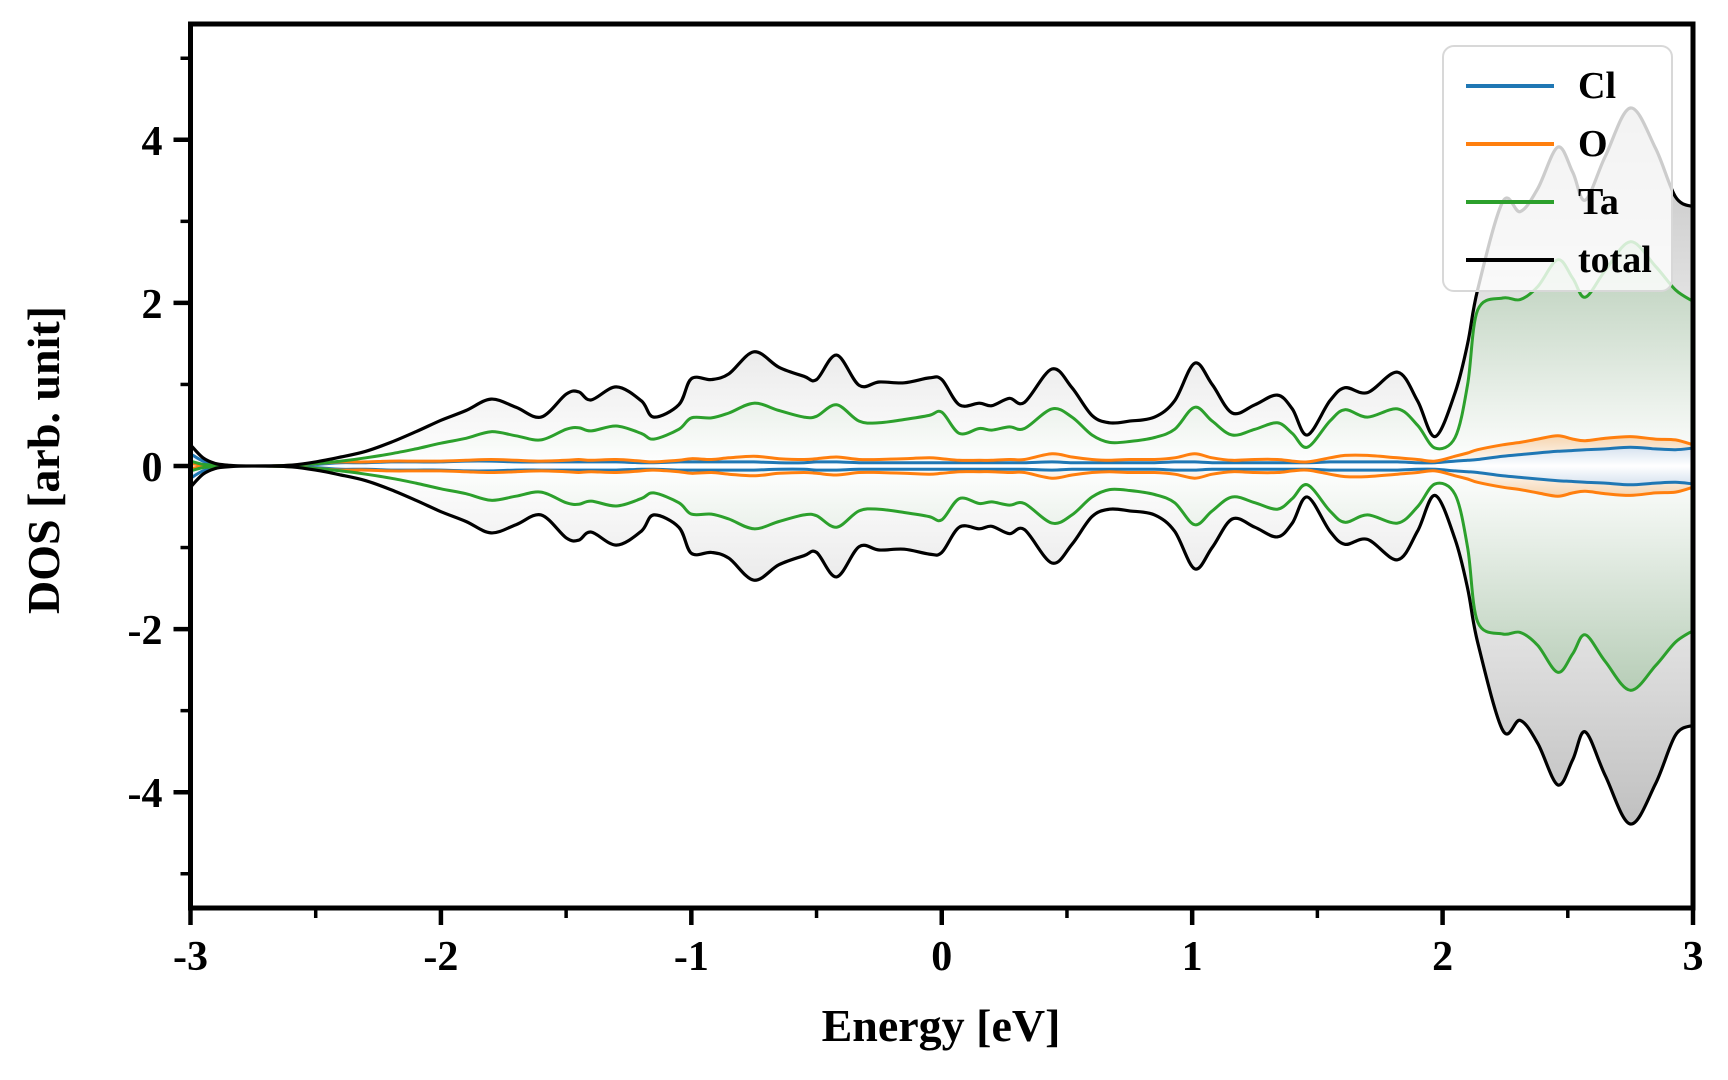 This screenshot has width=1728, height=1080. I want to click on y-tick-label: -4, so click(145, 794).